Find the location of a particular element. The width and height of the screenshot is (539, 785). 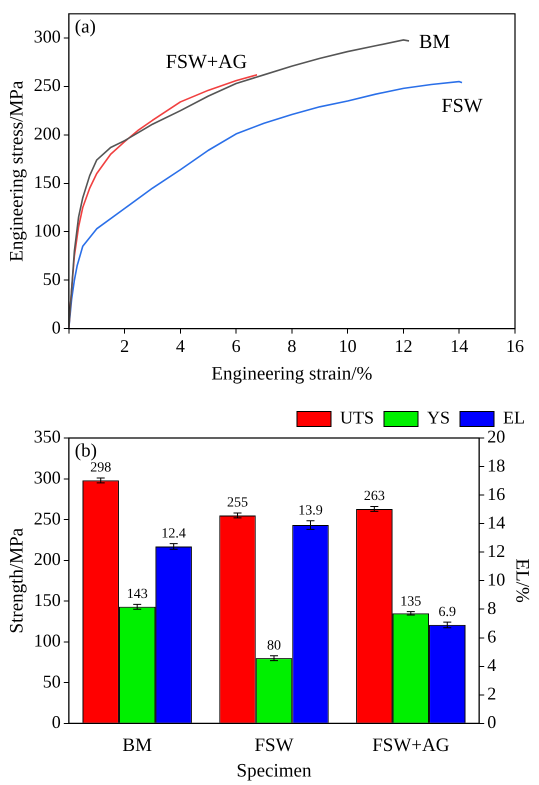

y2-tick-label: 8 is located at coordinates (491, 608).